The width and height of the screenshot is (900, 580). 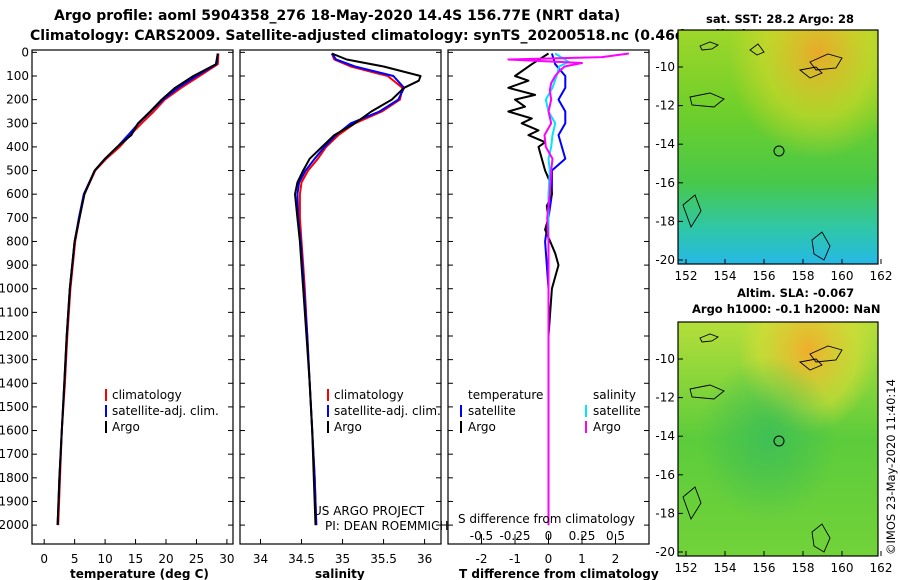 I want to click on x-tick-label: 36, so click(x=424, y=559).